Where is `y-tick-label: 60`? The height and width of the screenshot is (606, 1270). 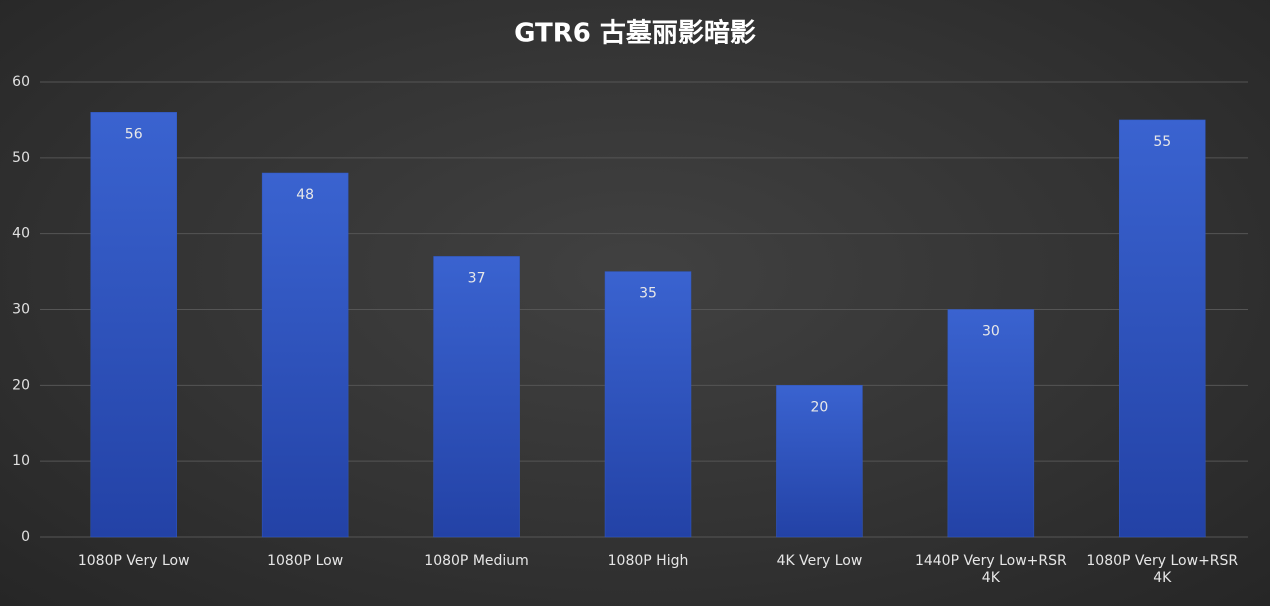 y-tick-label: 60 is located at coordinates (21, 82).